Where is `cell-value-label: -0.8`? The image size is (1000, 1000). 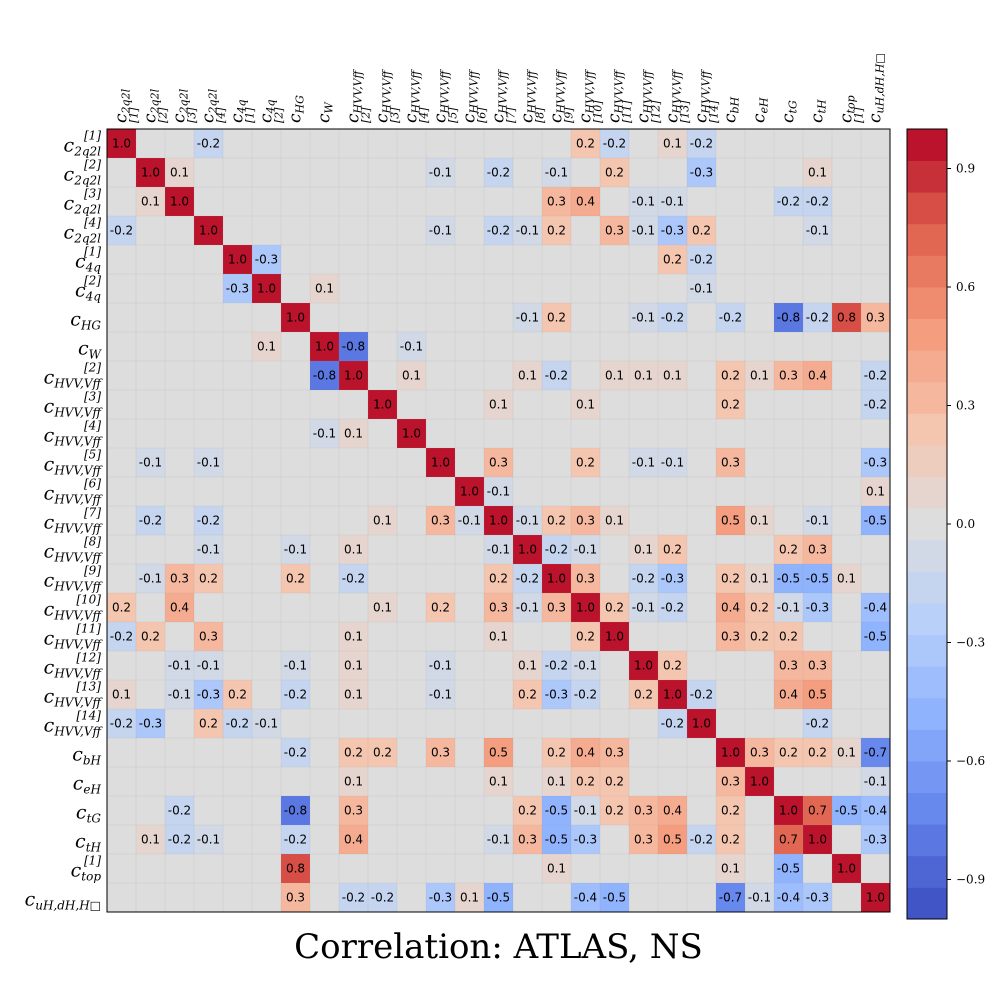 cell-value-label: -0.8 is located at coordinates (353, 347).